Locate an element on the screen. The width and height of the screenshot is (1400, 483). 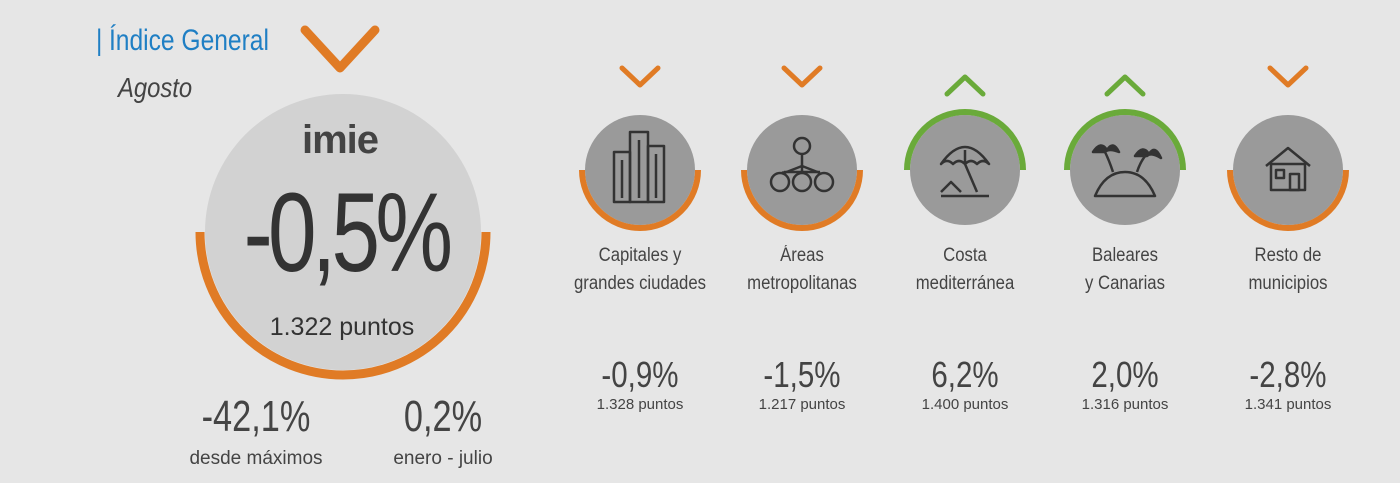
palm-island-icon is located at coordinates (1127, 171).